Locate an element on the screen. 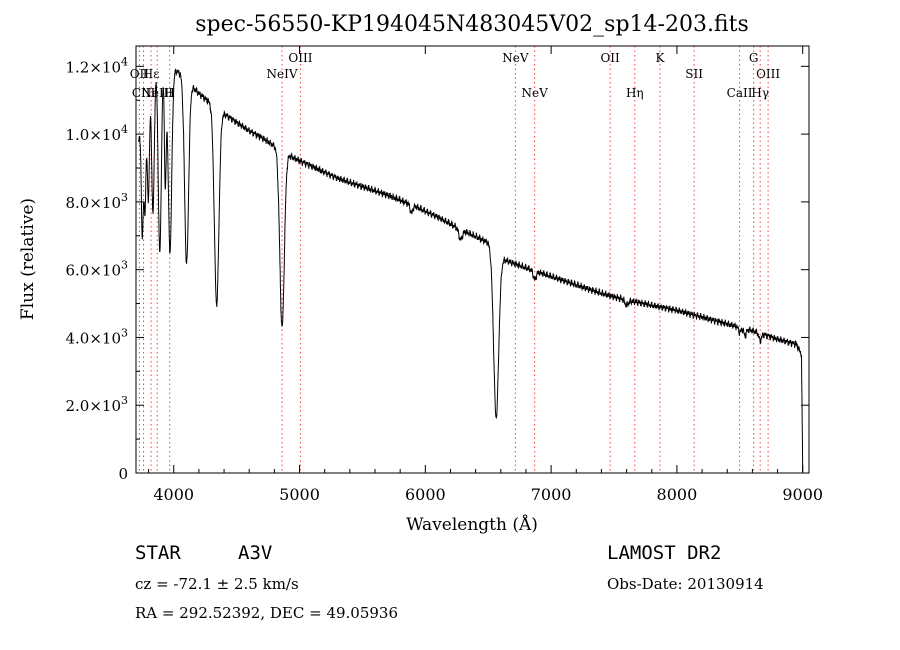 The image size is (900, 650). y-tick-label: 8.0×10³ is located at coordinates (96, 201).